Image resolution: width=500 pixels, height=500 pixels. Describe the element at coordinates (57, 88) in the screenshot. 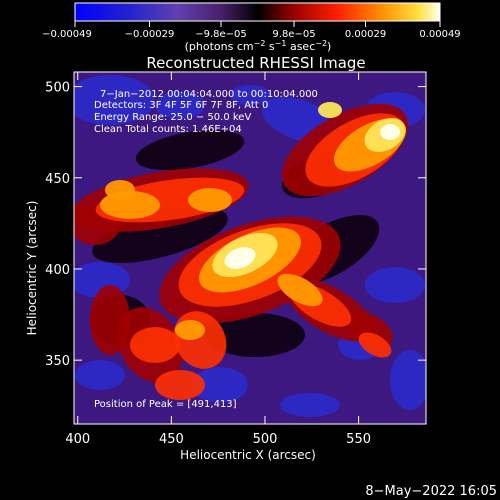

I see `y-tick-label: 500` at that location.